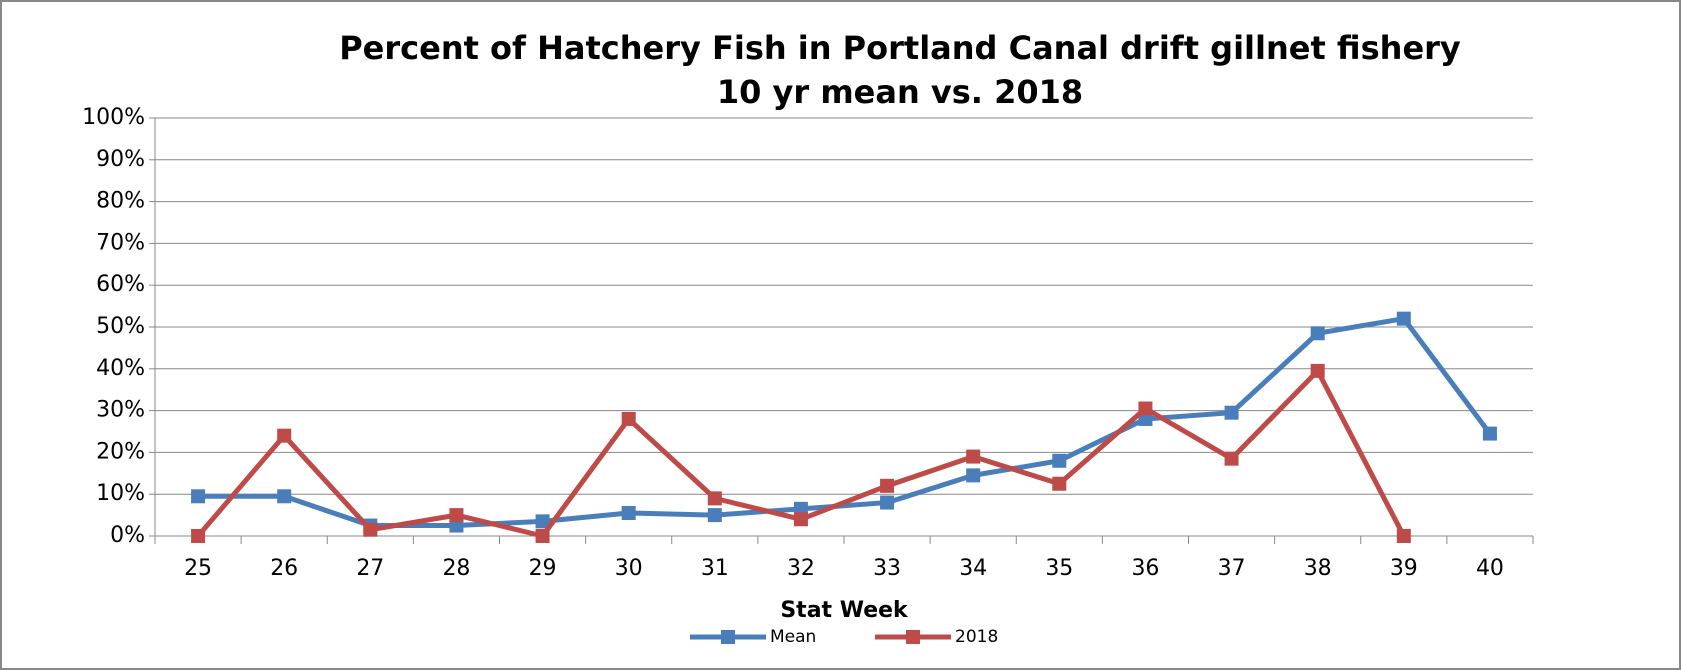 This screenshot has width=1681, height=670. I want to click on y-tick-label: 40%, so click(120, 368).